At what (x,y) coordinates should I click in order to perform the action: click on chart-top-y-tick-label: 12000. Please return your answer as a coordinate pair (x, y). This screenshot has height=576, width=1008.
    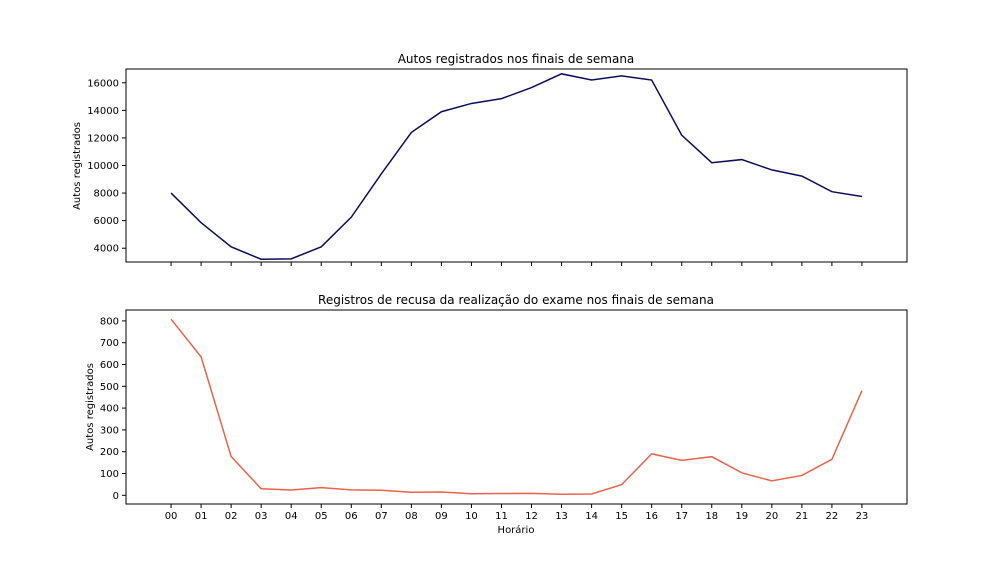
    Looking at the image, I should click on (103, 138).